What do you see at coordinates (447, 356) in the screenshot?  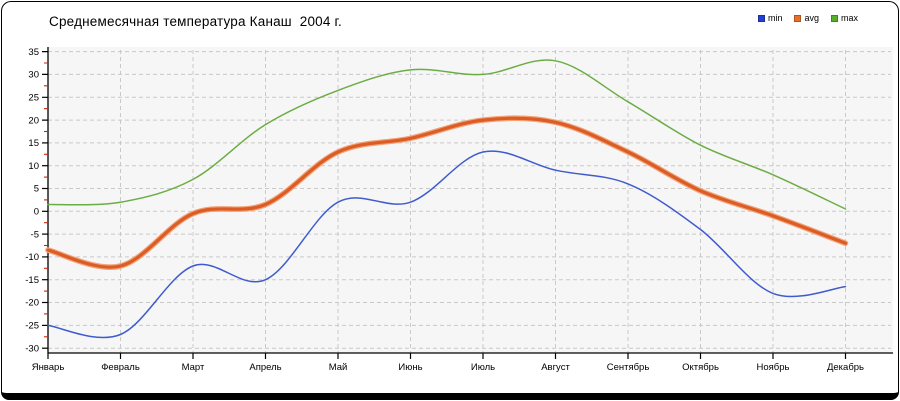 I see `x-axis-ticks` at bounding box center [447, 356].